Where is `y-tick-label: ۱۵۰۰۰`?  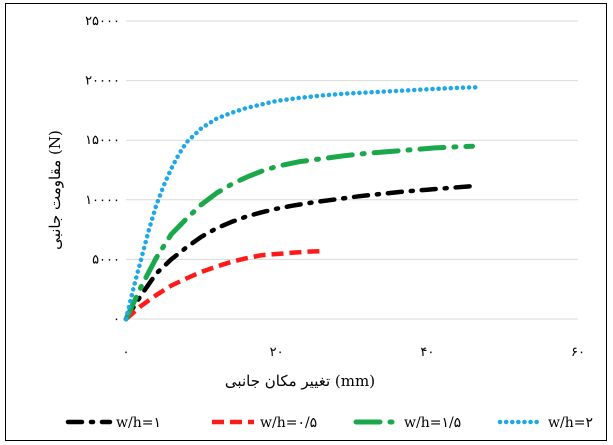
y-tick-label: ۱۵۰۰۰ is located at coordinates (102, 140).